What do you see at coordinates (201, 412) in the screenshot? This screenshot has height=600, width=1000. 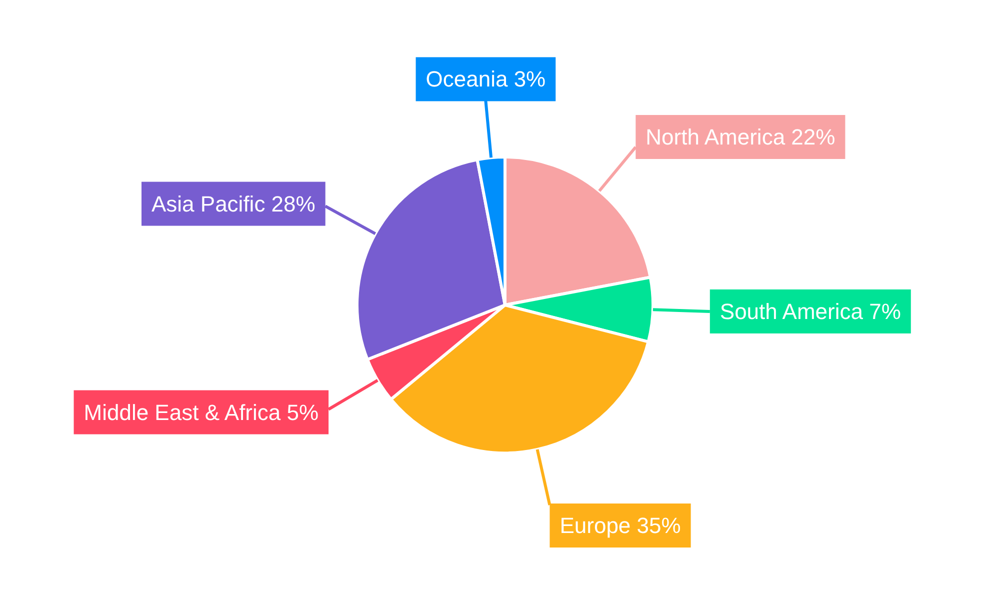 I see `slice-label: Middle East & Africa 5%` at bounding box center [201, 412].